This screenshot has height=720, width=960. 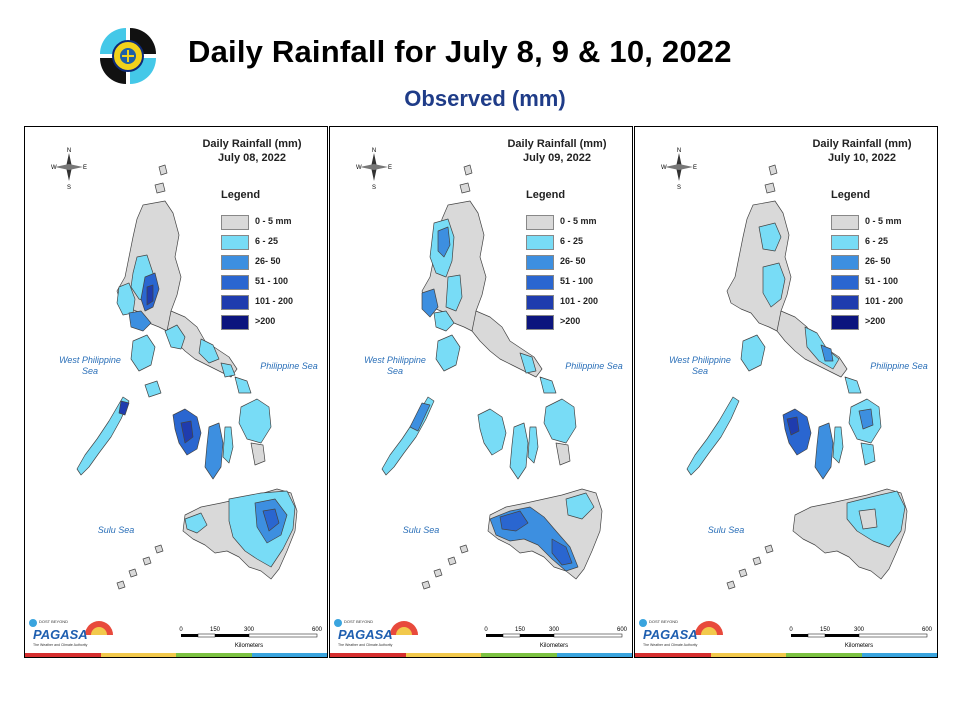 What do you see at coordinates (862, 158) in the screenshot?
I see `panel-date: July 10, 2022` at bounding box center [862, 158].